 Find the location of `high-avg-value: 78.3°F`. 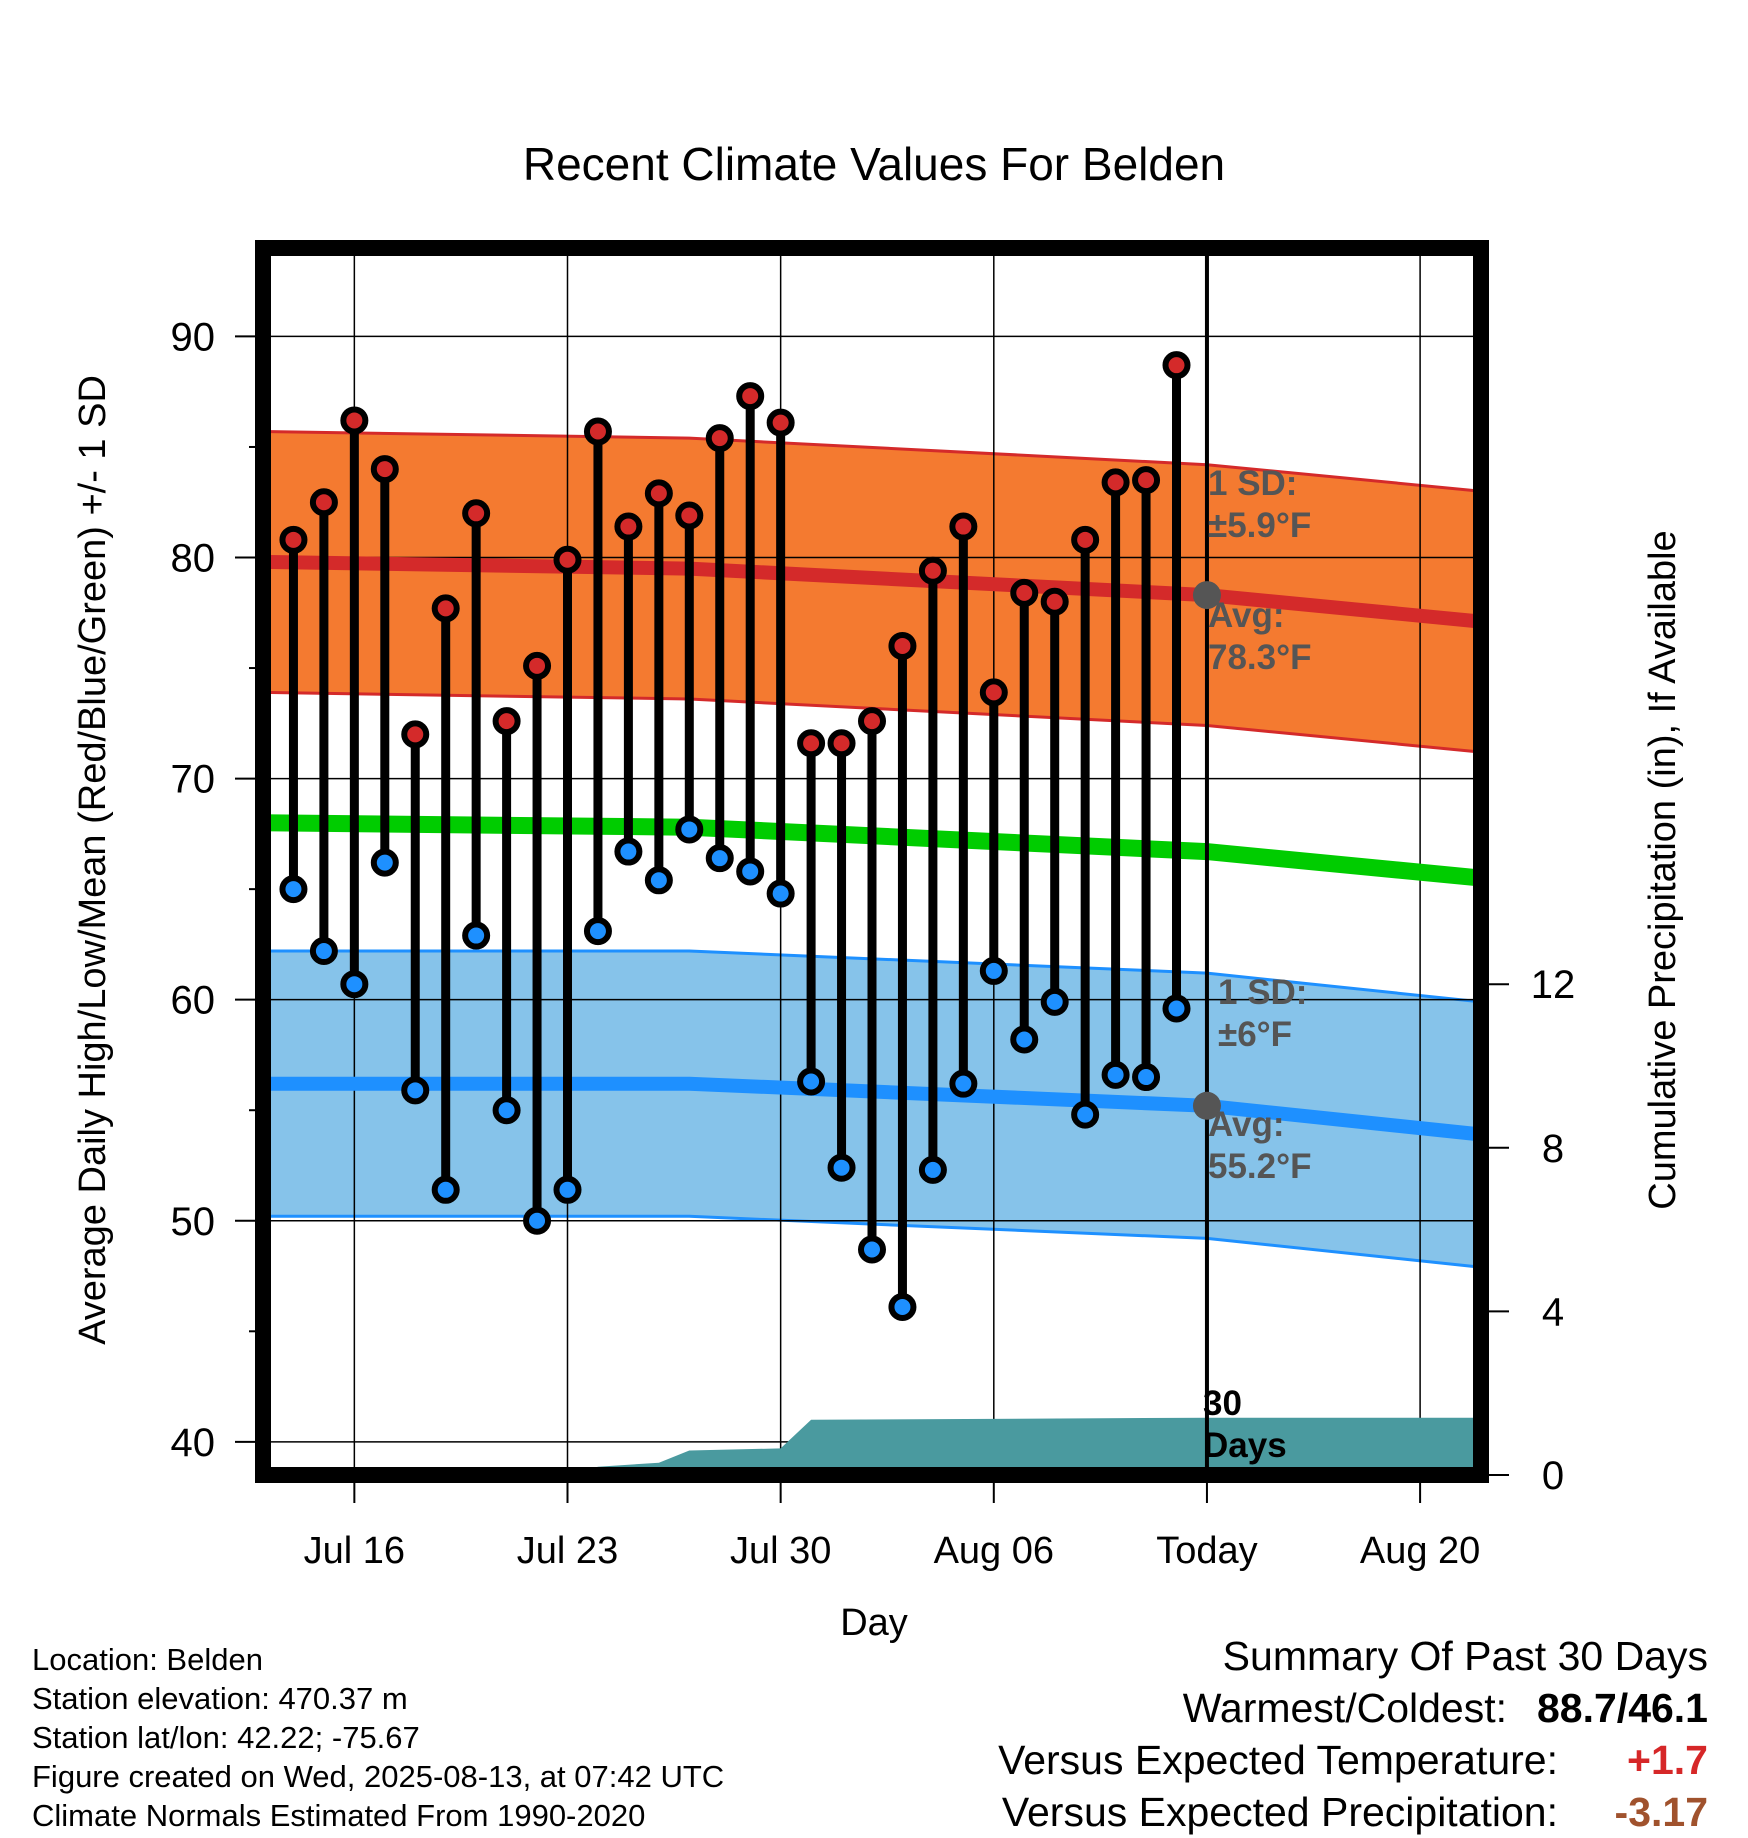

high-avg-value: 78.3°F is located at coordinates (1260, 657).